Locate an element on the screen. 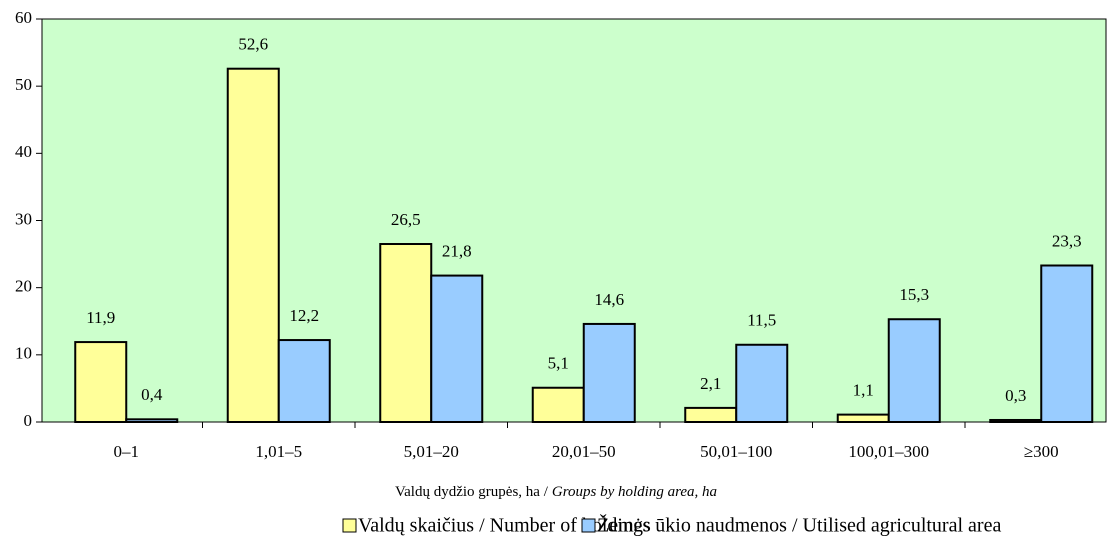 Image resolution: width=1113 pixels, height=545 pixels. y-tick-label: 30 is located at coordinates (23, 218).